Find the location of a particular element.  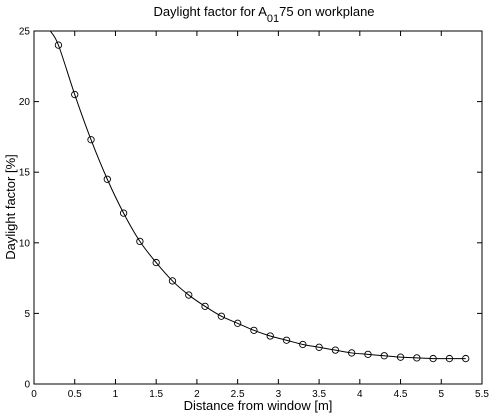

y-tick-label: 25 is located at coordinates (25, 32).